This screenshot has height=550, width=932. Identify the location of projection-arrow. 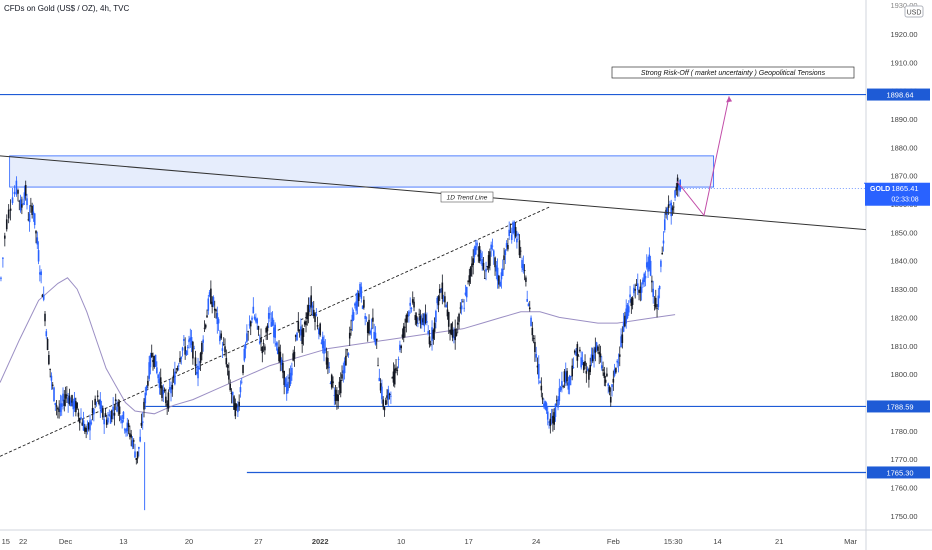
(703, 156).